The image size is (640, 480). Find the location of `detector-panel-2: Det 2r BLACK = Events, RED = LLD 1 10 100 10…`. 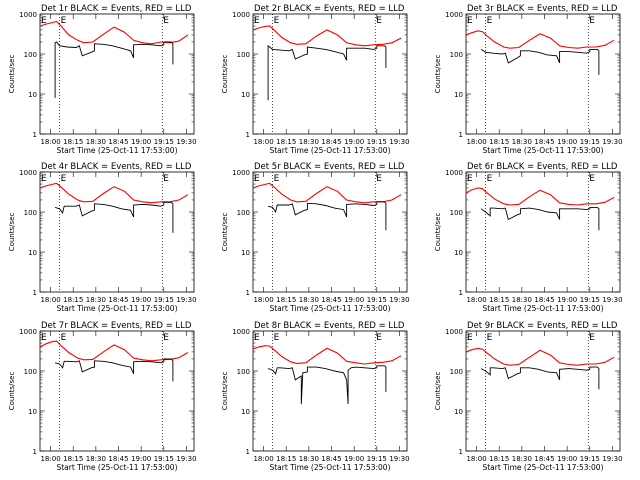

detector-panel-2: Det 2r BLACK = Events, RED = LLD 1 10 100 10… is located at coordinates (315, 79).